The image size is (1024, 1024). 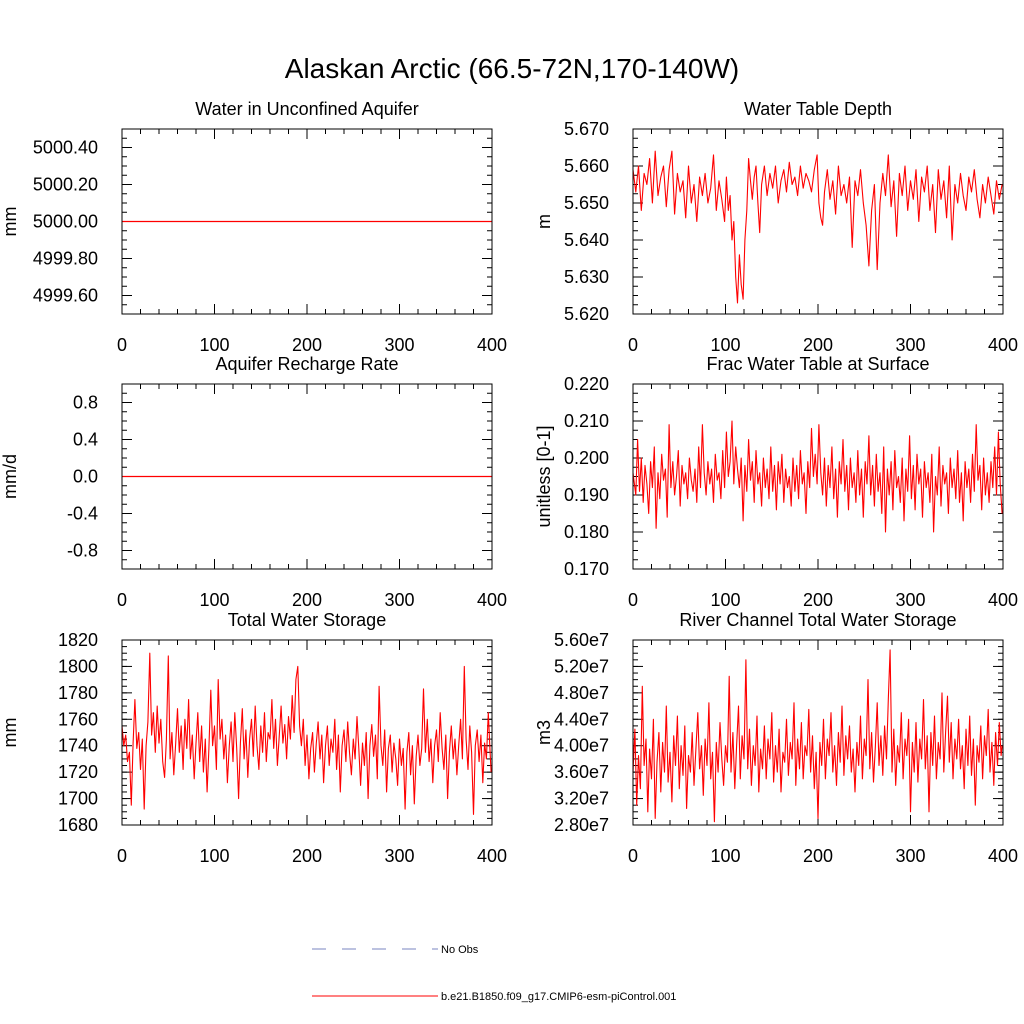 I want to click on y-tick-label: 5000.20, so click(x=65, y=185).